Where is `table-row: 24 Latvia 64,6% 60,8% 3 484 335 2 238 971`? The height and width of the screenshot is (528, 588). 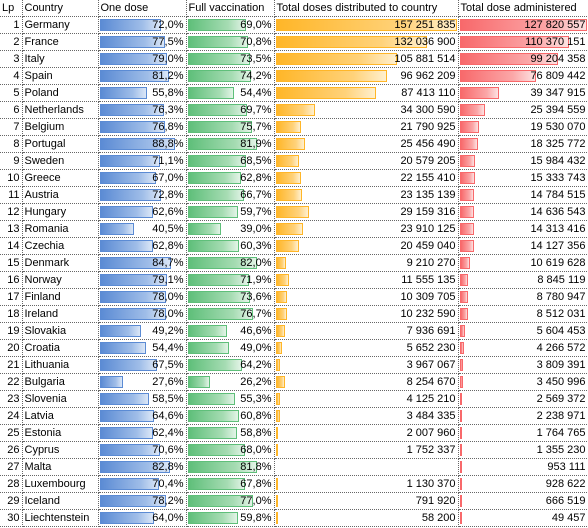
table-row: 24 Latvia 64,6% 60,8% 3 484 335 2 238 971 is located at coordinates (294, 416).